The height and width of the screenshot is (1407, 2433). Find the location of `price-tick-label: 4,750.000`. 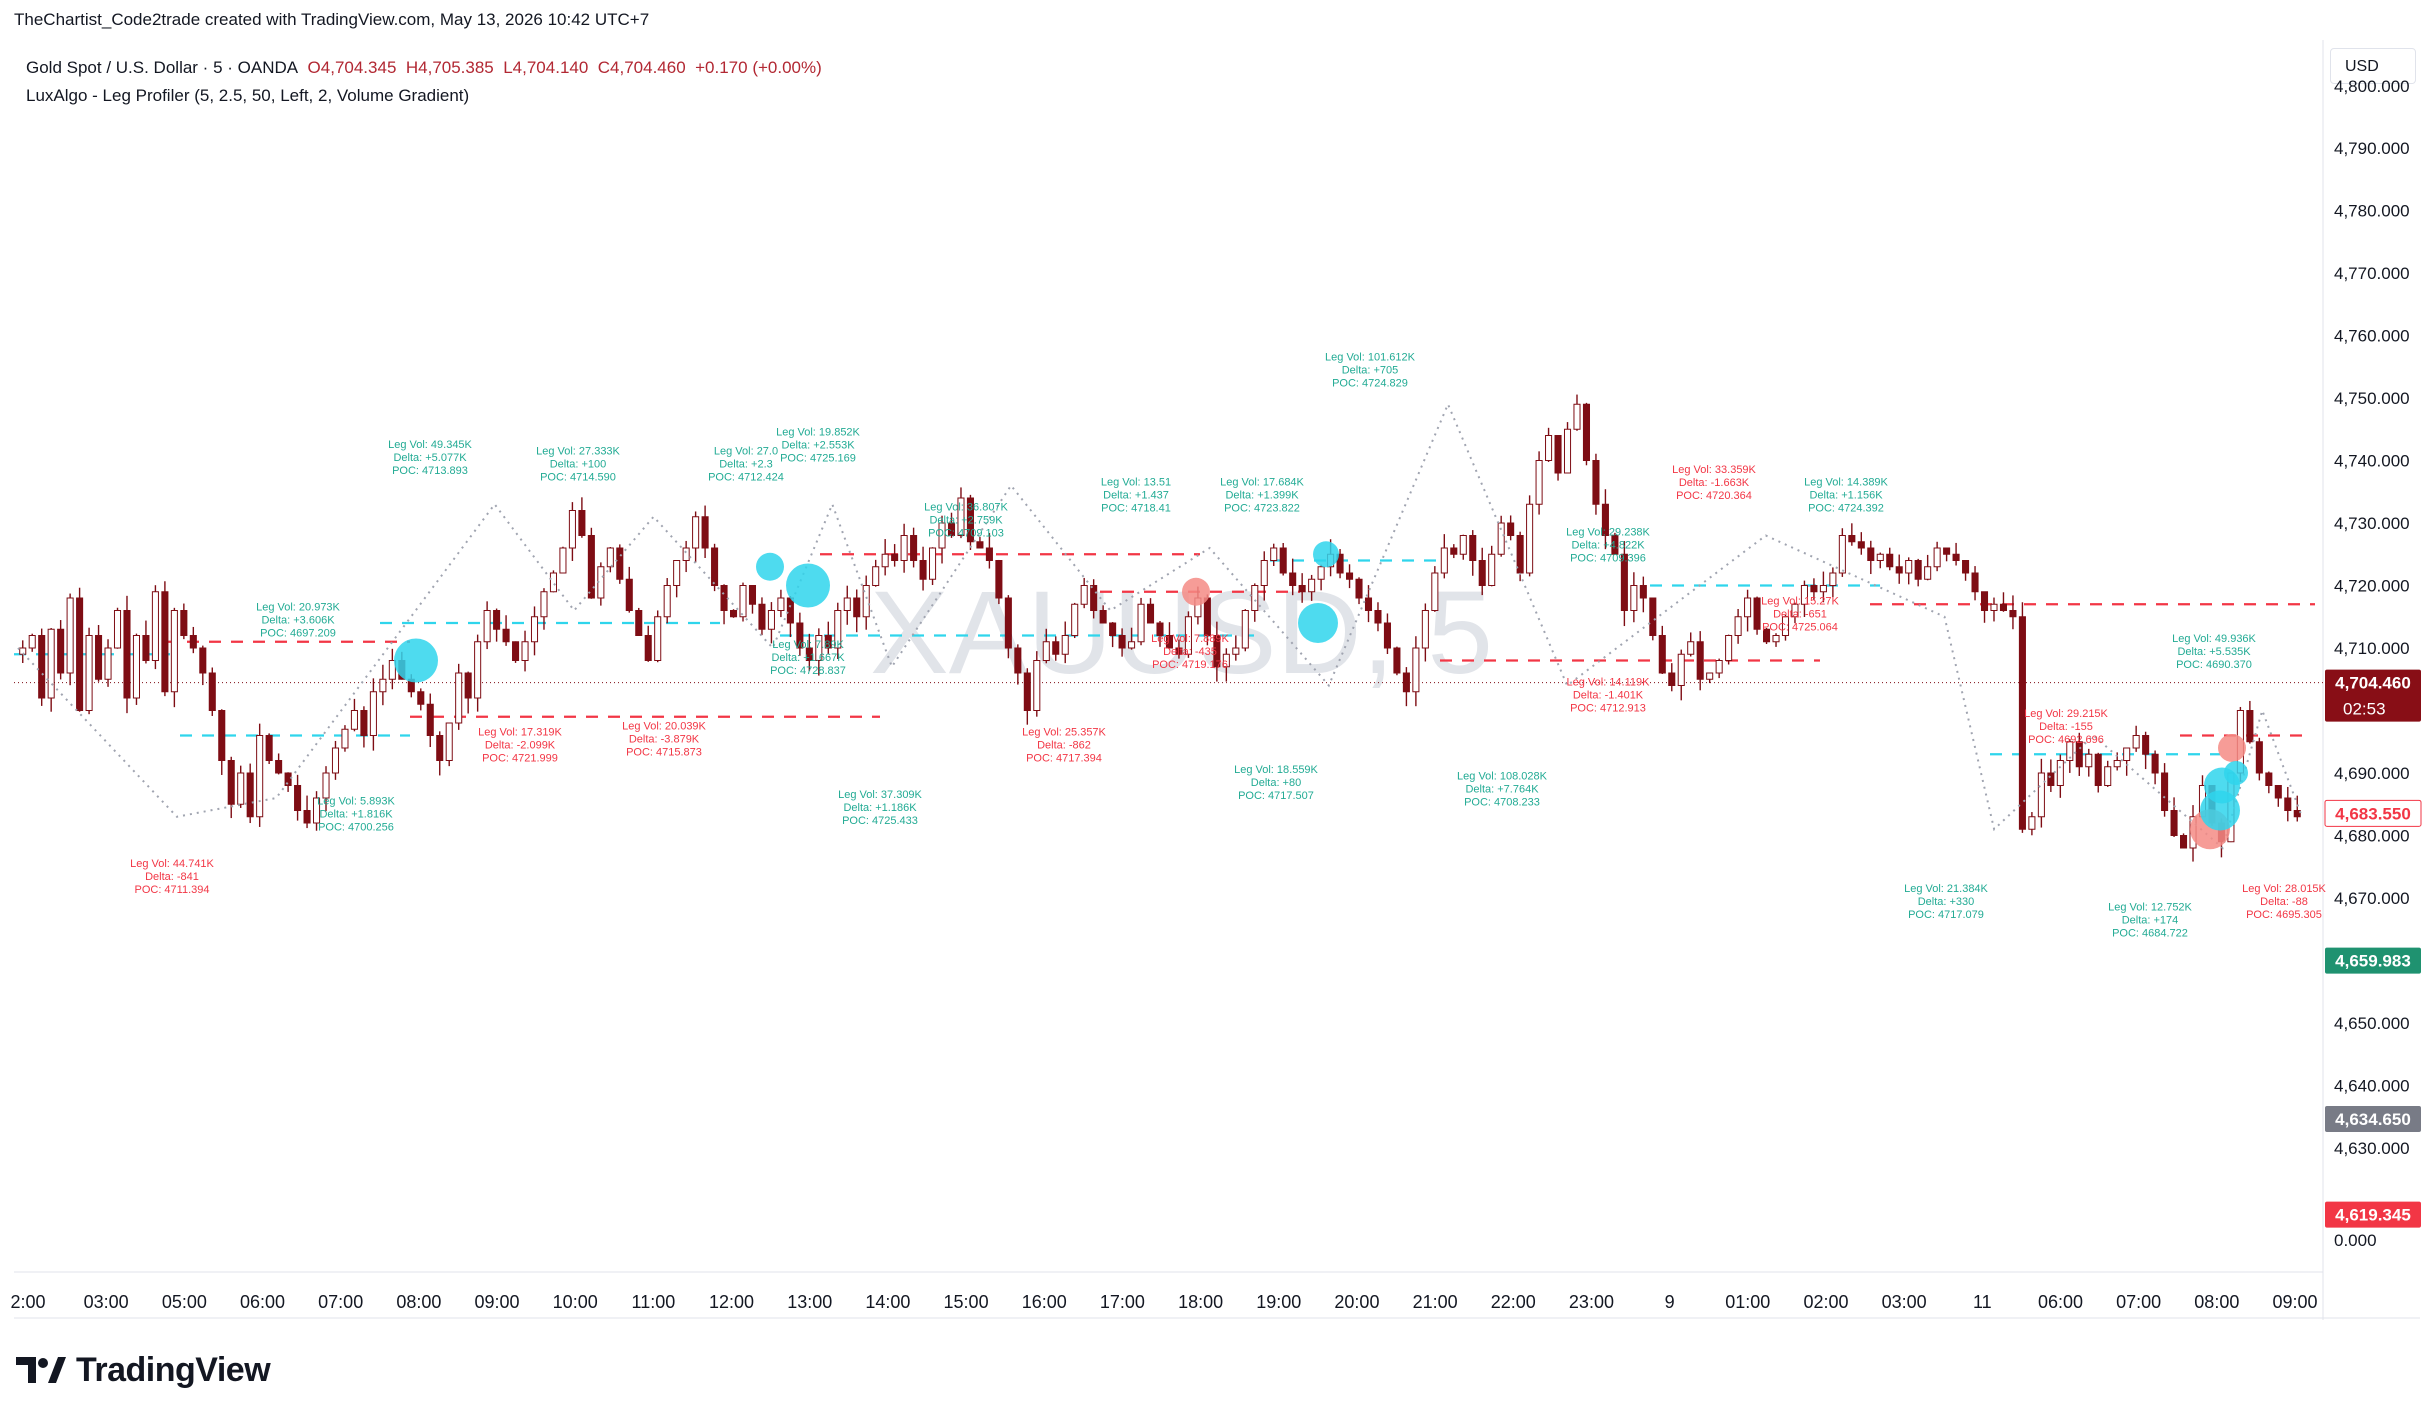

price-tick-label: 4,750.000 is located at coordinates (2372, 398).